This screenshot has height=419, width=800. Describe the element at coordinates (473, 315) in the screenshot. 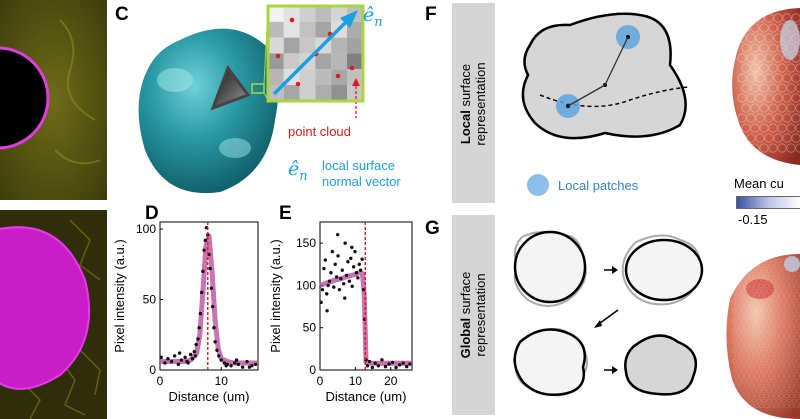

I see `panel-g-sidebar-text: Global surface representation` at that location.